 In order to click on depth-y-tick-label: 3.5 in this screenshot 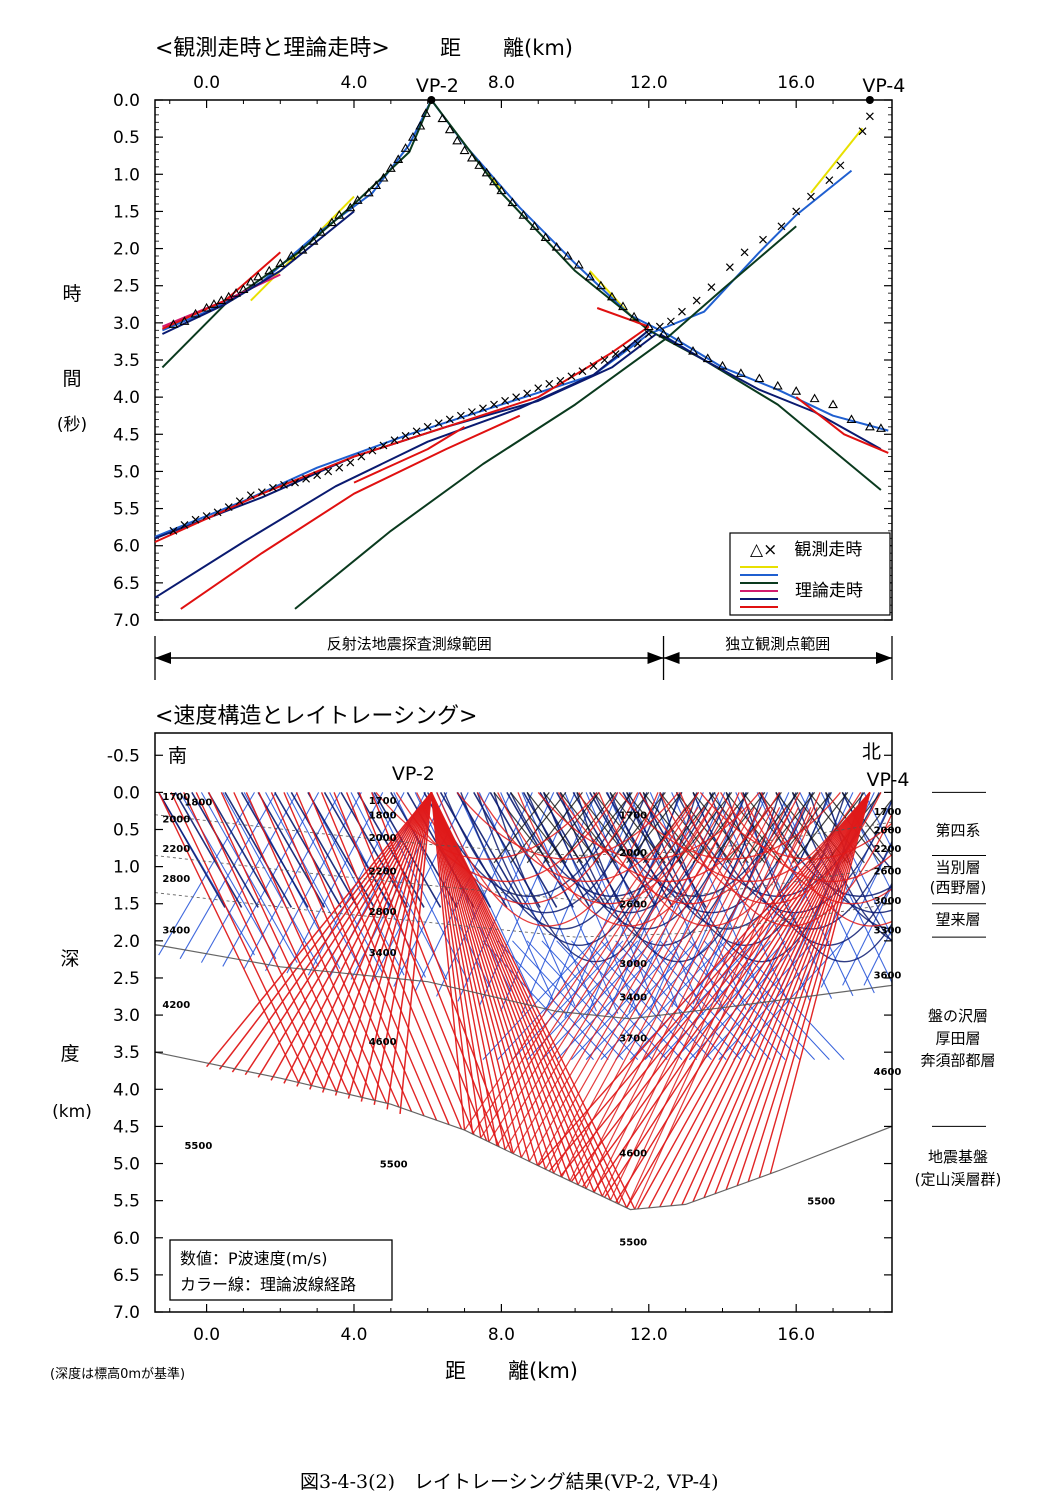, I will do `click(126, 1053)`.